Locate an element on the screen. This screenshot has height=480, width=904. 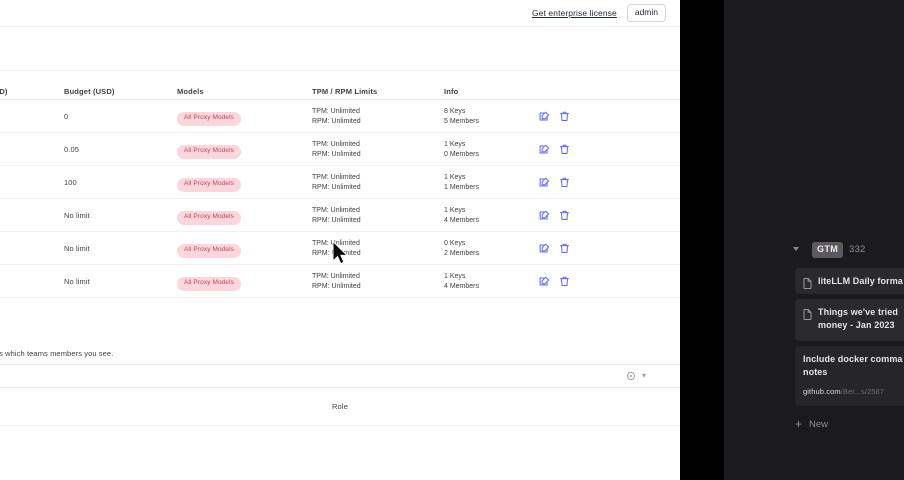
members-count: 1 Members is located at coordinates (462, 187).